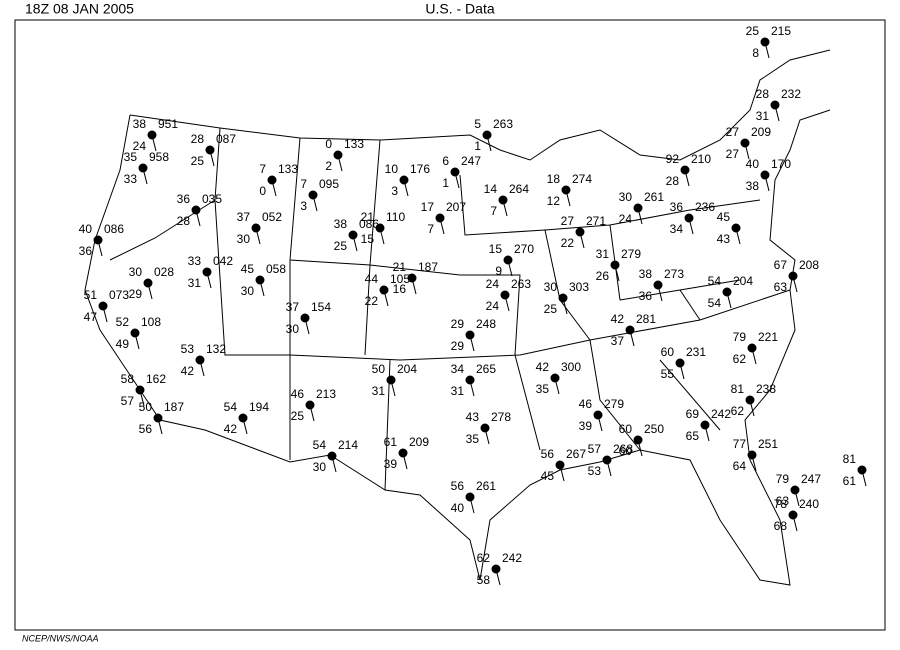  Describe the element at coordinates (484, 580) in the screenshot. I see `dewpoint: 58` at that location.